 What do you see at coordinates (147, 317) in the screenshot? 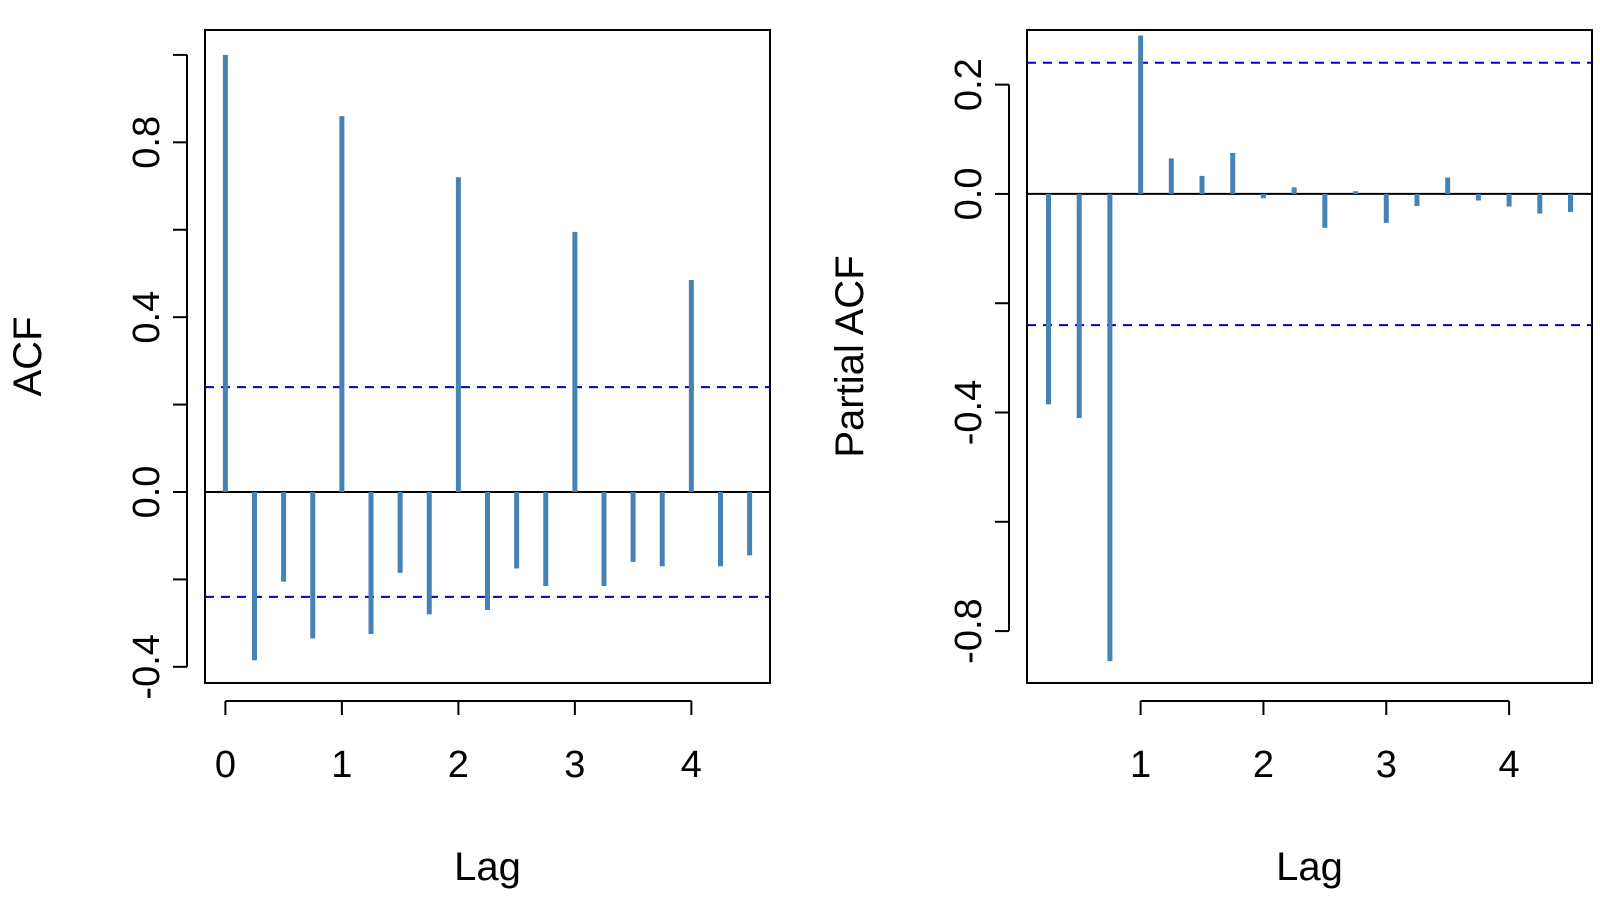
I see `acf-y-tick-label: 0.4` at bounding box center [147, 317].